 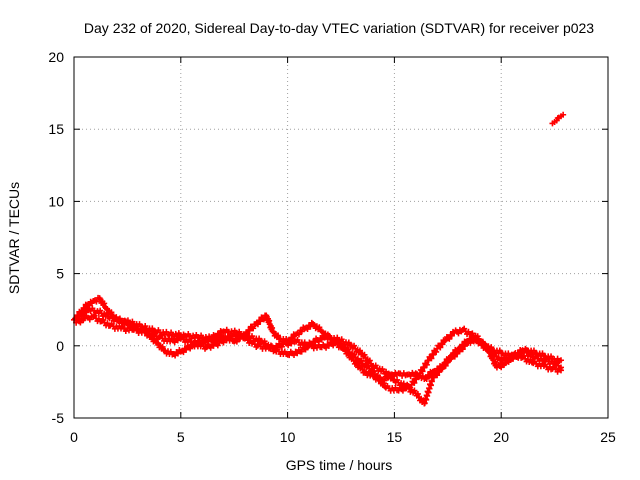 What do you see at coordinates (58, 418) in the screenshot?
I see `y-tick-label: -5` at bounding box center [58, 418].